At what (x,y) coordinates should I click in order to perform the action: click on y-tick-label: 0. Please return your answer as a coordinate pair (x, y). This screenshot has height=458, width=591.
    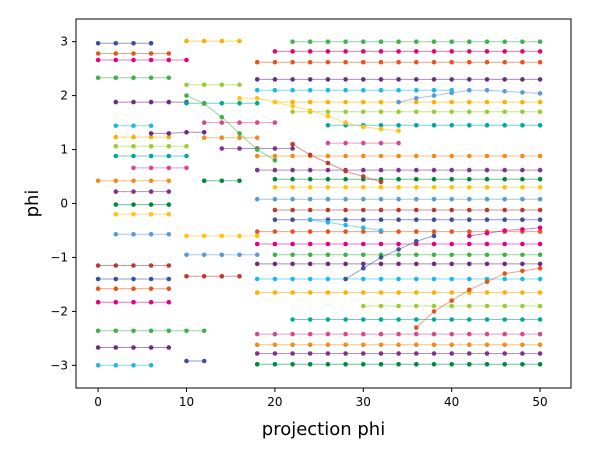
    Looking at the image, I should click on (64, 204).